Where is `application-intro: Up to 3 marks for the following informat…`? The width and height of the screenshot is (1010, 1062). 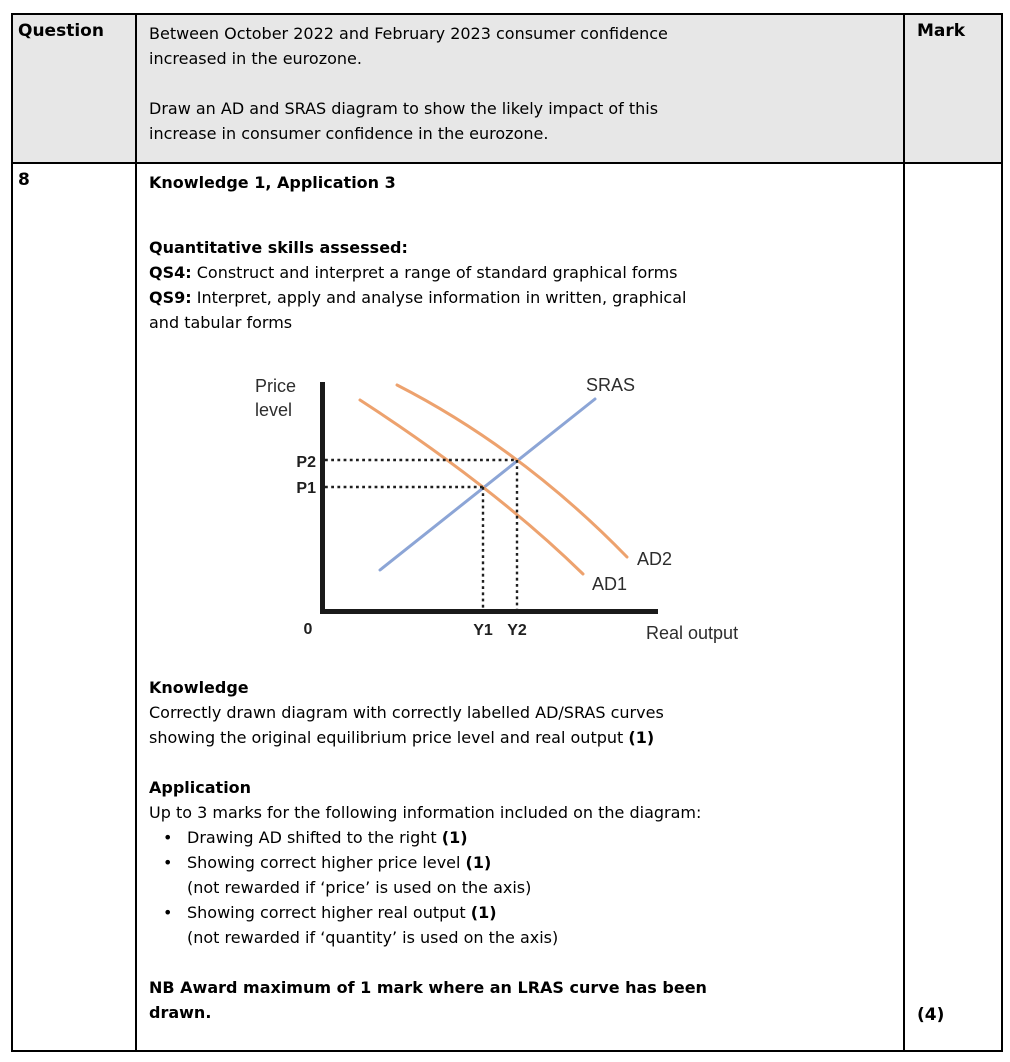 application-intro: Up to 3 marks for the following informat… is located at coordinates (425, 812).